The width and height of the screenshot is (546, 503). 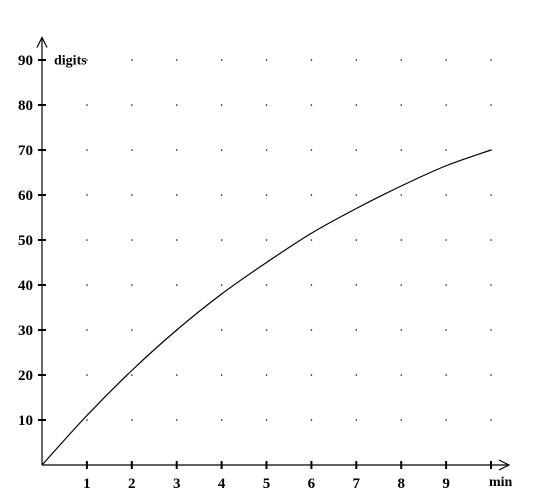 What do you see at coordinates (87, 484) in the screenshot?
I see `x-tick-label: 1` at bounding box center [87, 484].